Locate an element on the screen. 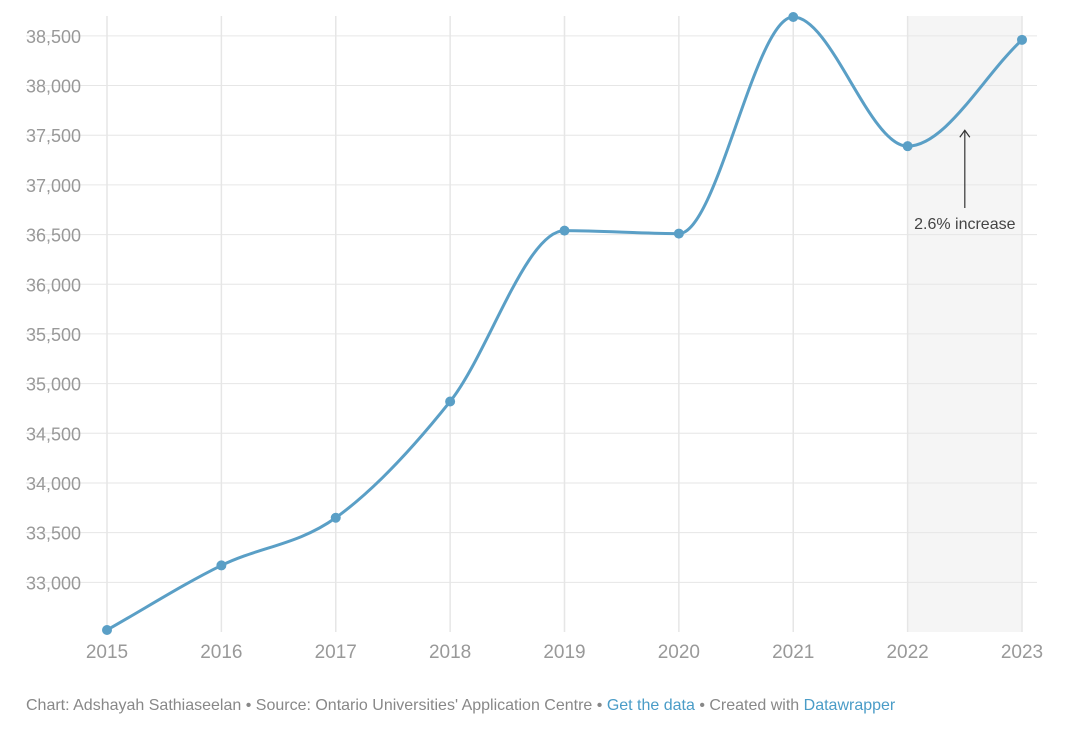 The height and width of the screenshot is (752, 1088). y-tick-label: 35,500 is located at coordinates (53, 335).